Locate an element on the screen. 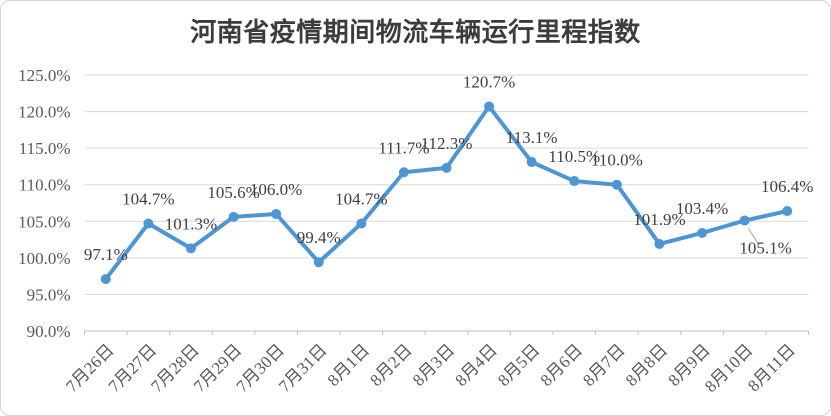 The image size is (831, 416). data-label: 105.1% is located at coordinates (765, 248).